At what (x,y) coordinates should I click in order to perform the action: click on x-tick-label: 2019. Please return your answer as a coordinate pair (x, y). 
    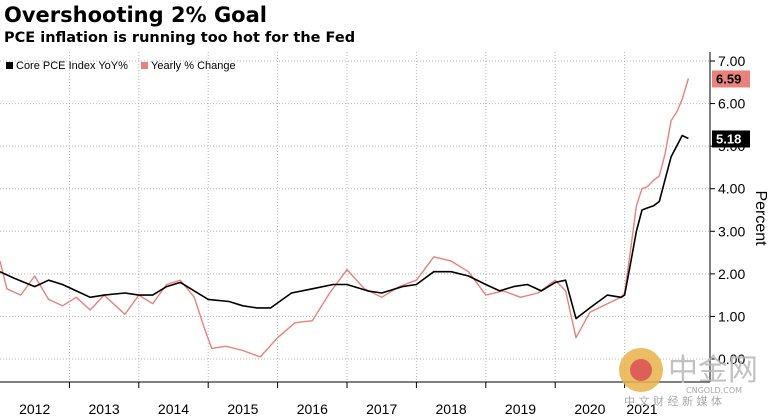
    Looking at the image, I should click on (520, 409).